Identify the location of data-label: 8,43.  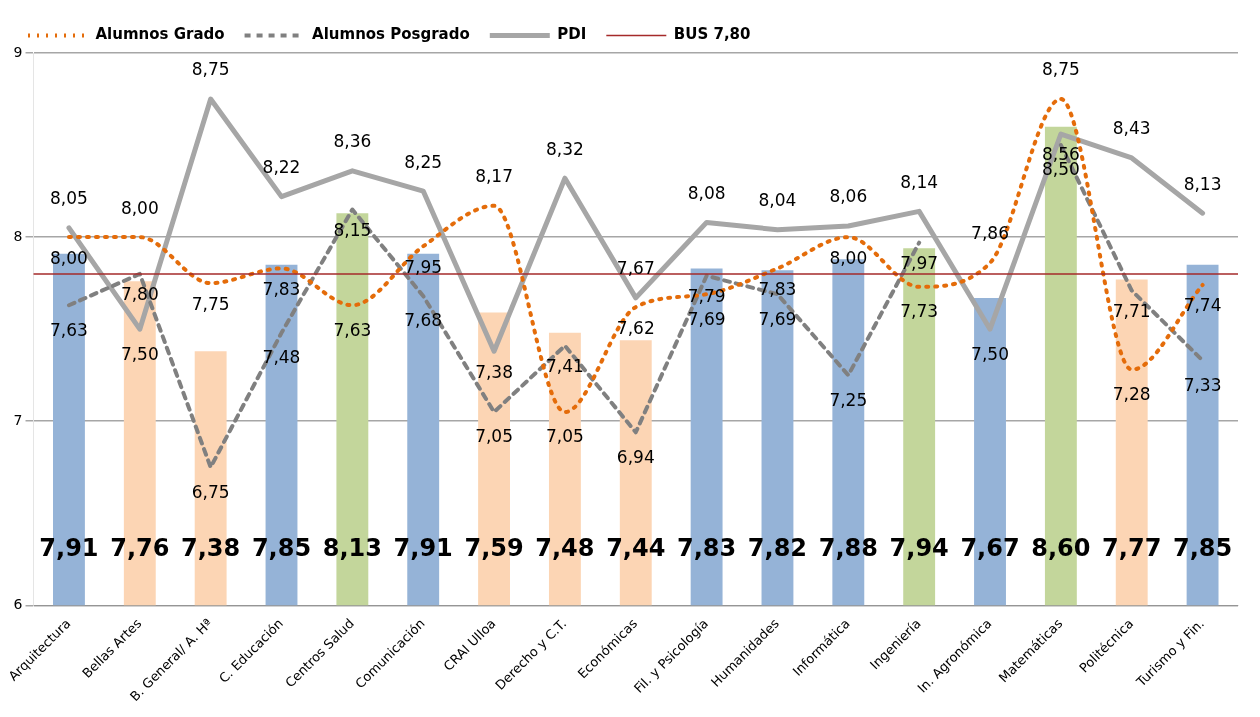
(1131, 128).